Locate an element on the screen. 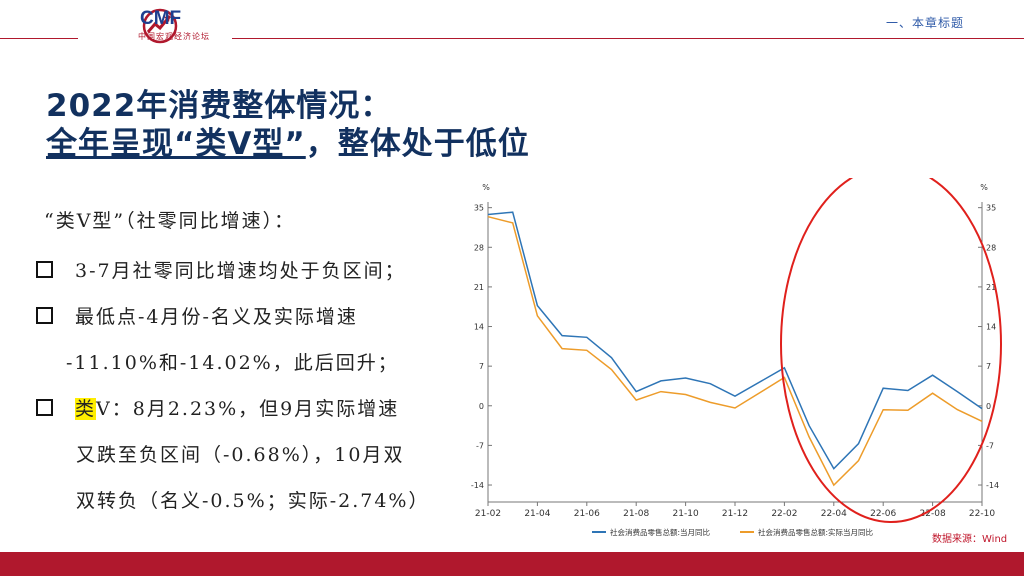 This screenshot has width=1024, height=576. y-tick-label-left: -14 is located at coordinates (477, 485).